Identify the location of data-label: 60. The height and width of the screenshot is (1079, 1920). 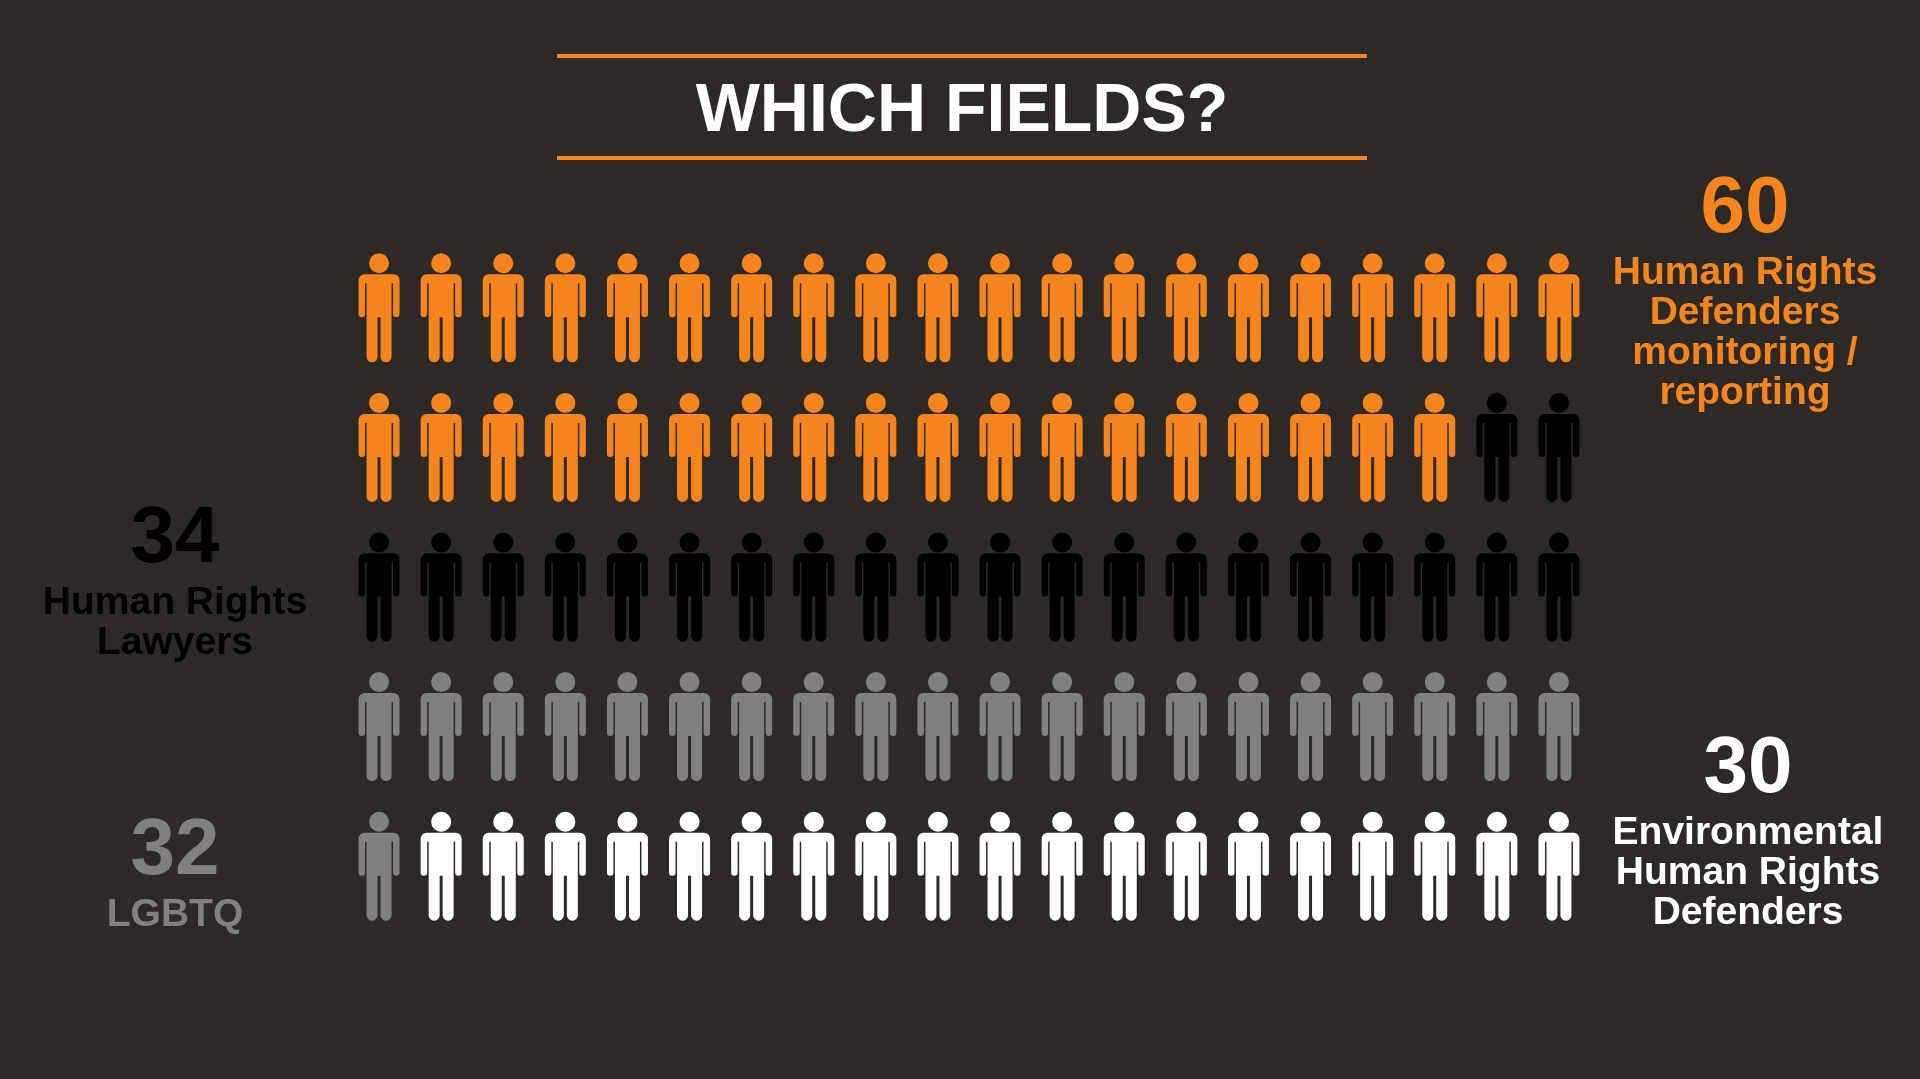
(1745, 204).